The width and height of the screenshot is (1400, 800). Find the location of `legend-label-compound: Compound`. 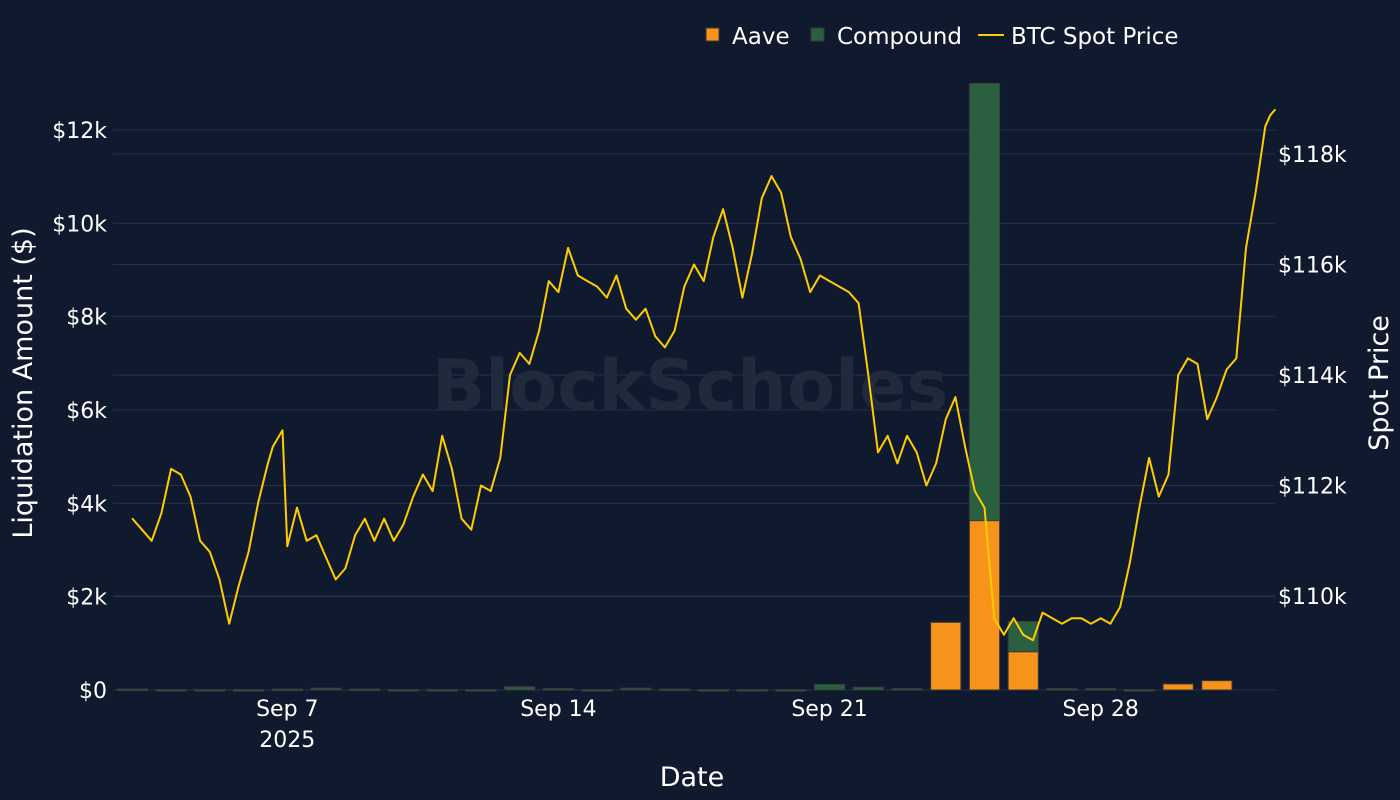

legend-label-compound: Compound is located at coordinates (899, 37).